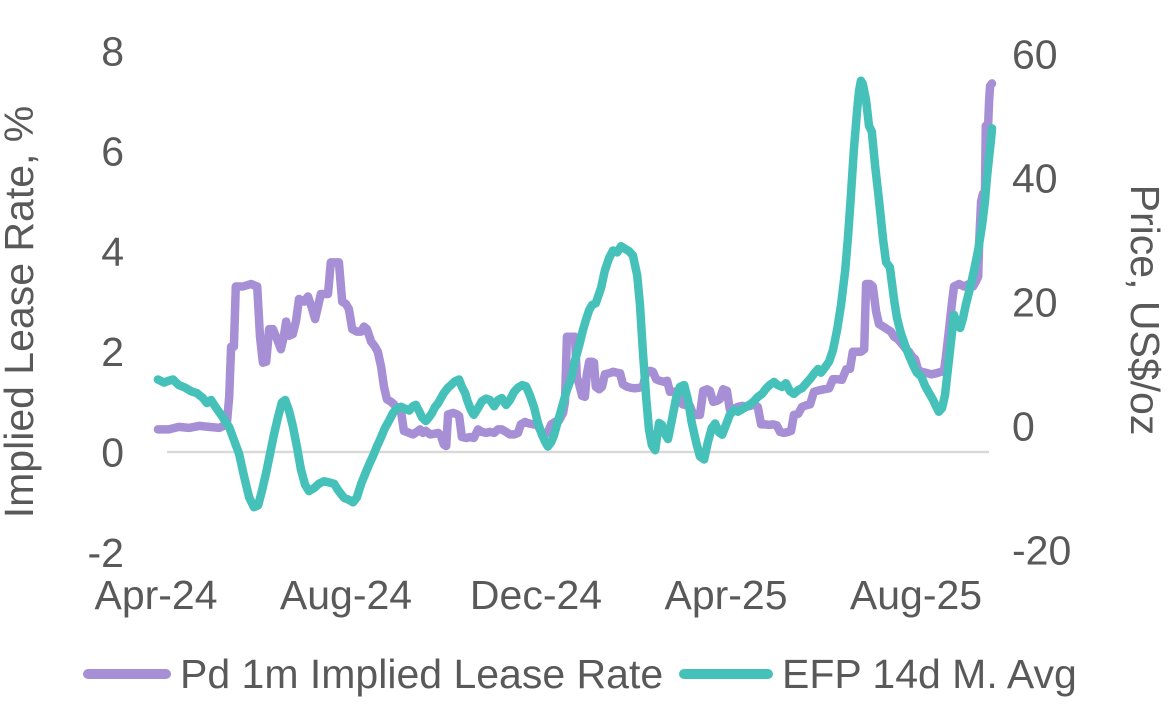  Describe the element at coordinates (725, 595) in the screenshot. I see `x-axis-tick-label: Apr-25` at that location.